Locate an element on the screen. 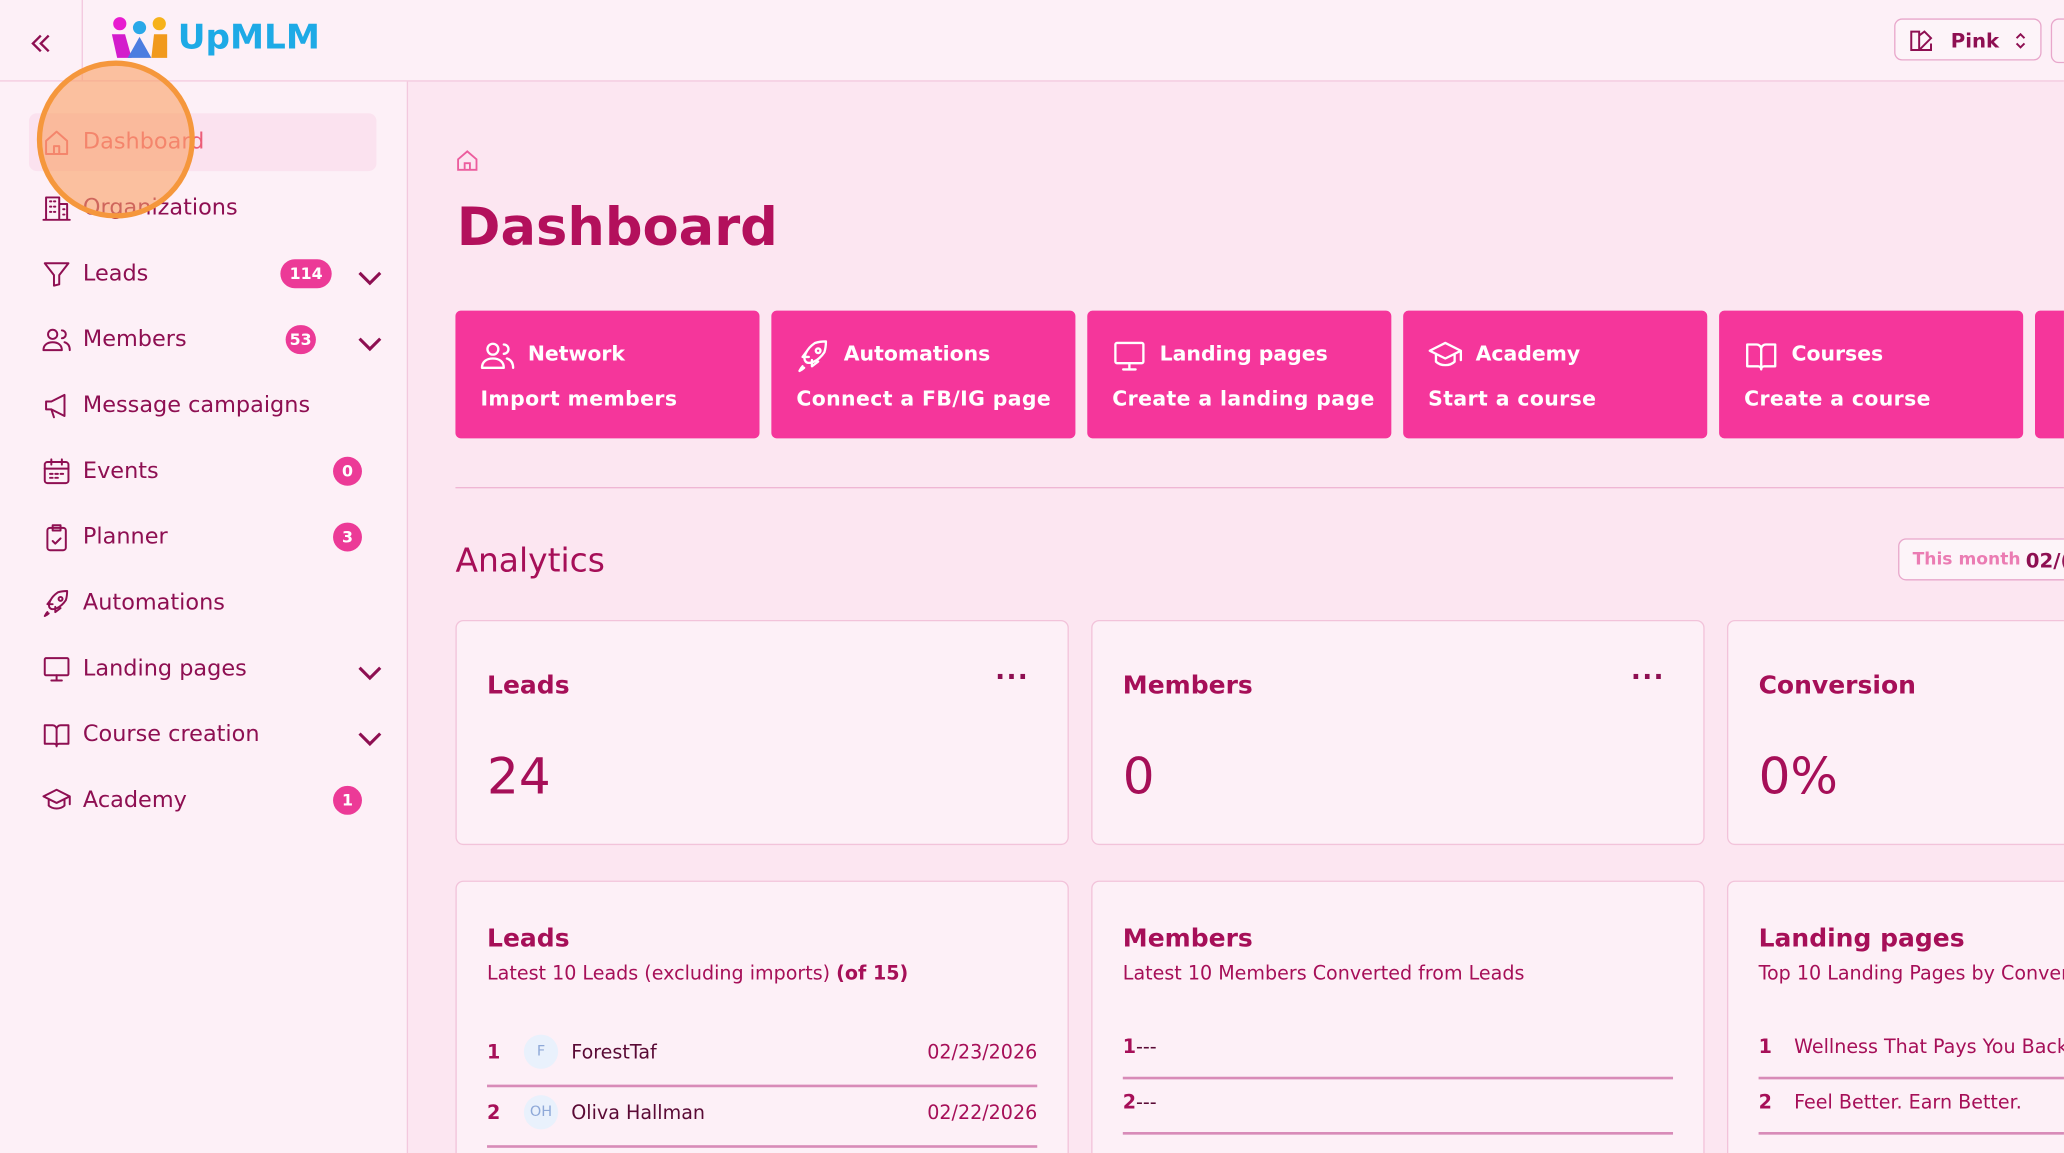 The image size is (2064, 1153). stat-card-conversion: Conversion 0% is located at coordinates (1895, 732).